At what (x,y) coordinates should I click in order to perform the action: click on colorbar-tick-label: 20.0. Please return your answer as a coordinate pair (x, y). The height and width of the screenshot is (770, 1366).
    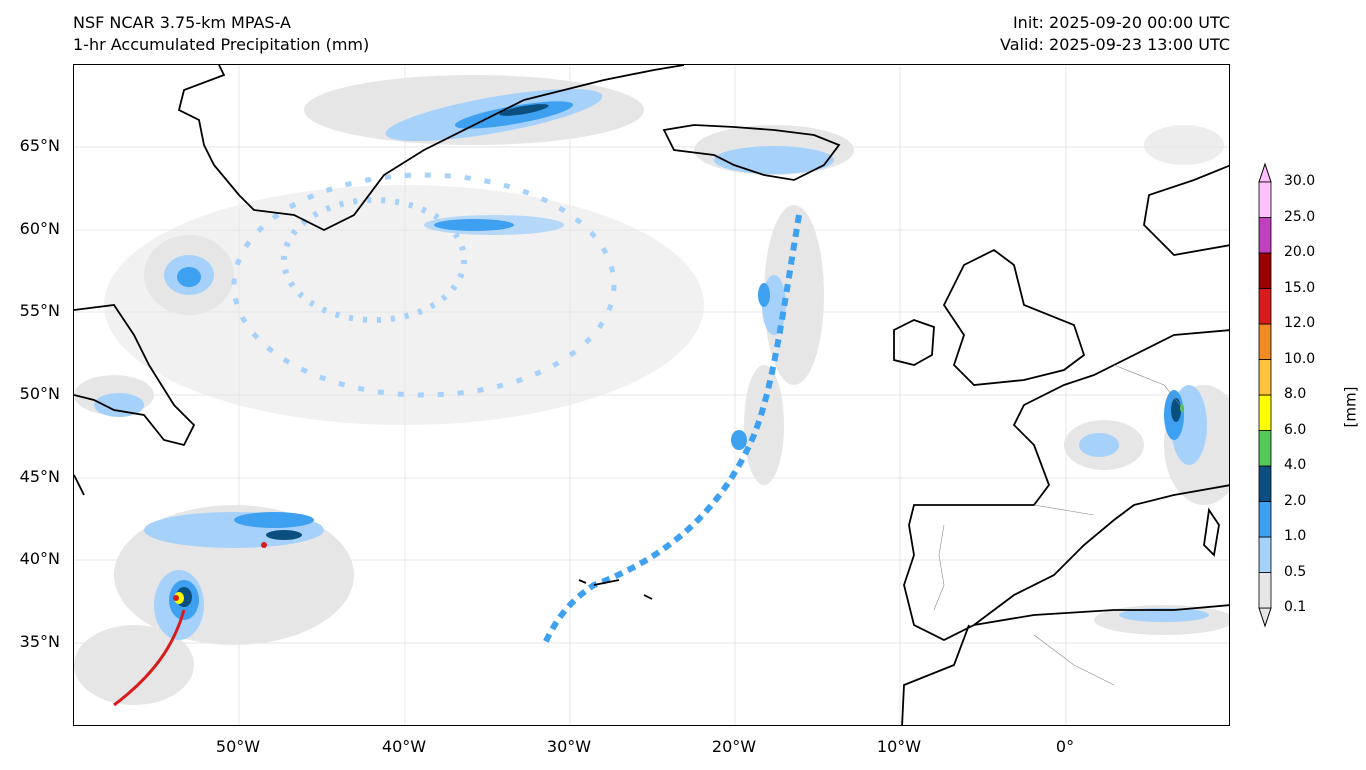
    Looking at the image, I should click on (1300, 252).